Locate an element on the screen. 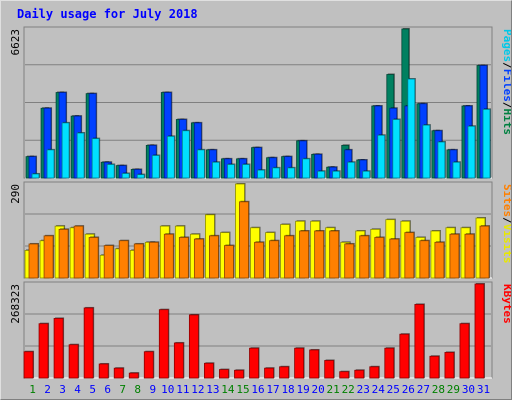 Image resolution: width=512 pixels, height=404 pixels. legend-entry: Visits is located at coordinates (506, 244).